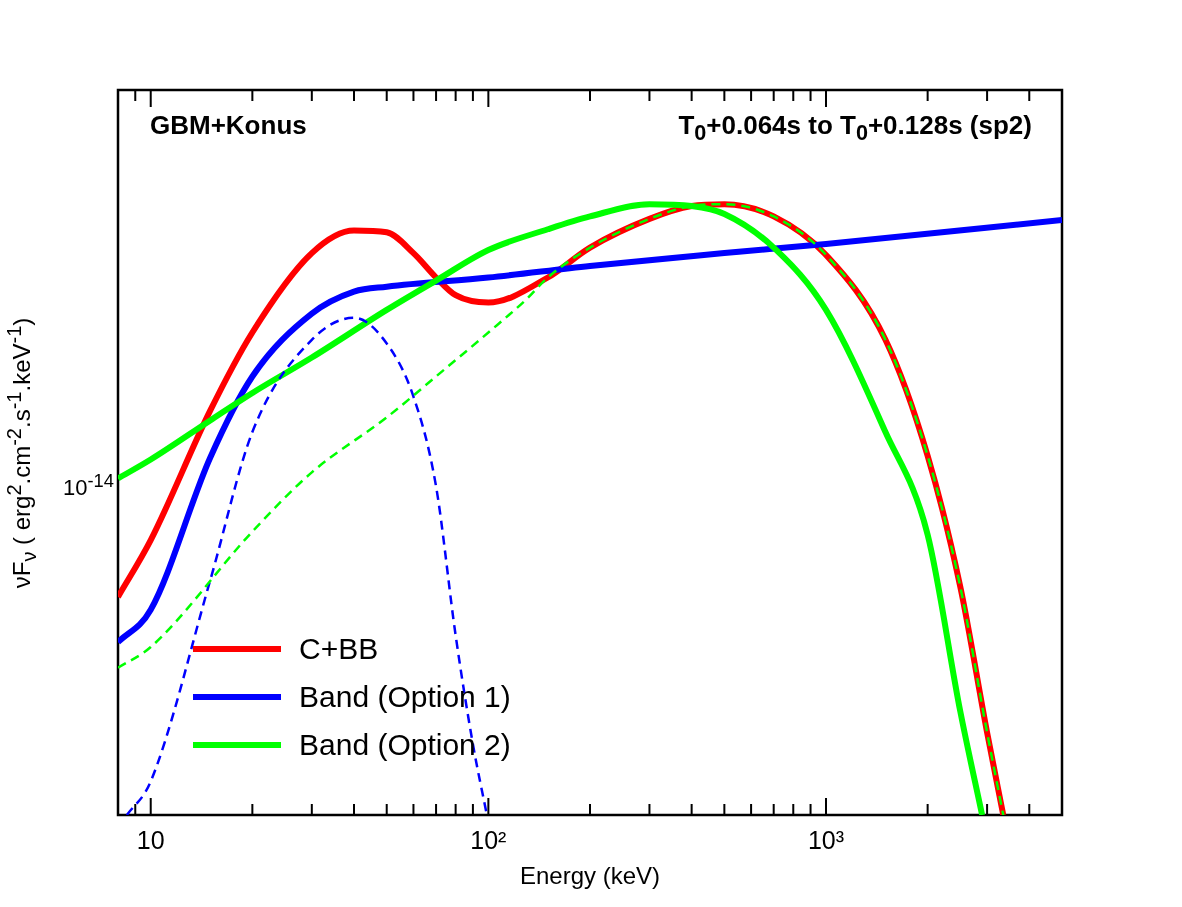 The height and width of the screenshot is (907, 1182). What do you see at coordinates (405, 697) in the screenshot?
I see `legend-label: Band (Option 1)` at bounding box center [405, 697].